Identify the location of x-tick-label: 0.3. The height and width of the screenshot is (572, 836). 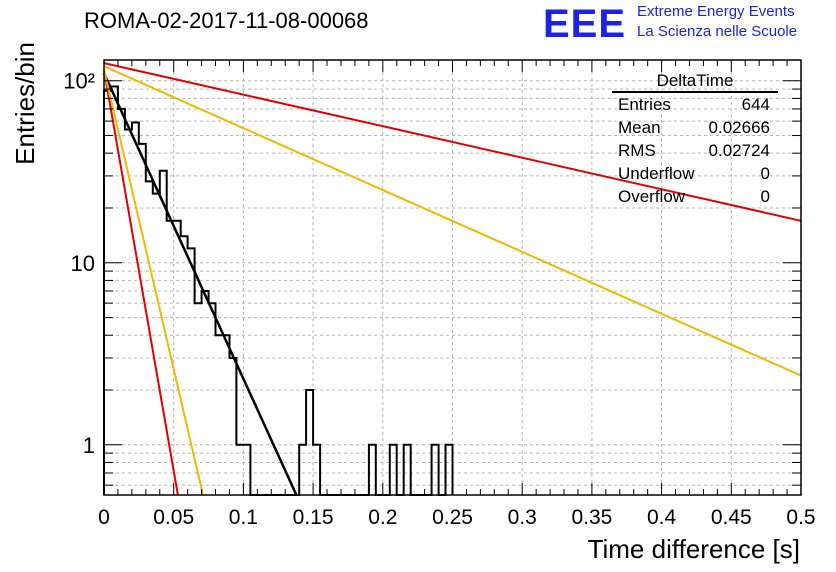
(522, 517).